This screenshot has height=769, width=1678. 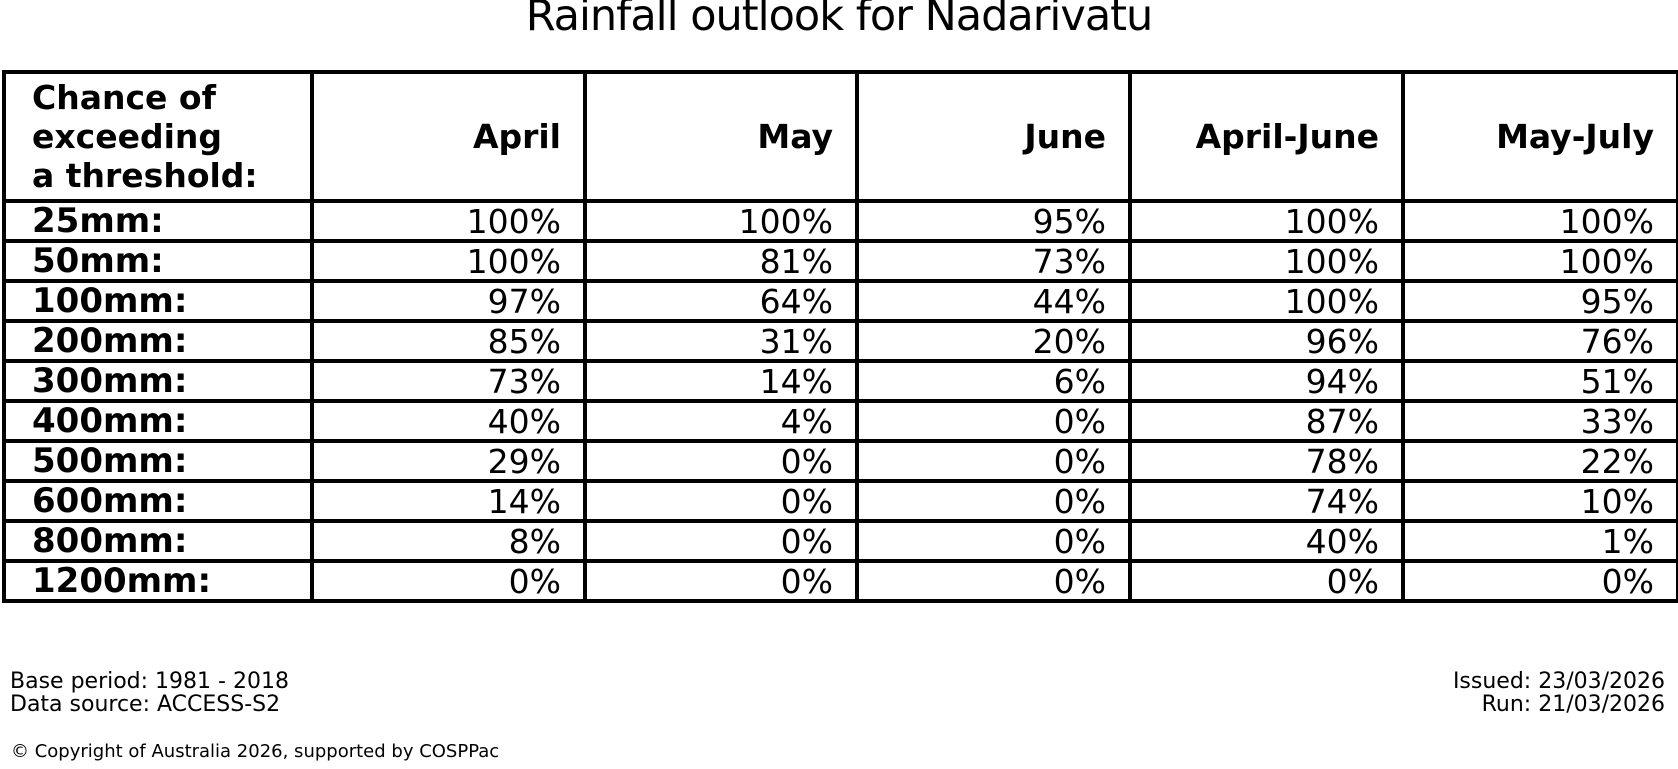 What do you see at coordinates (993, 301) in the screenshot?
I see `value-cell: 44%` at bounding box center [993, 301].